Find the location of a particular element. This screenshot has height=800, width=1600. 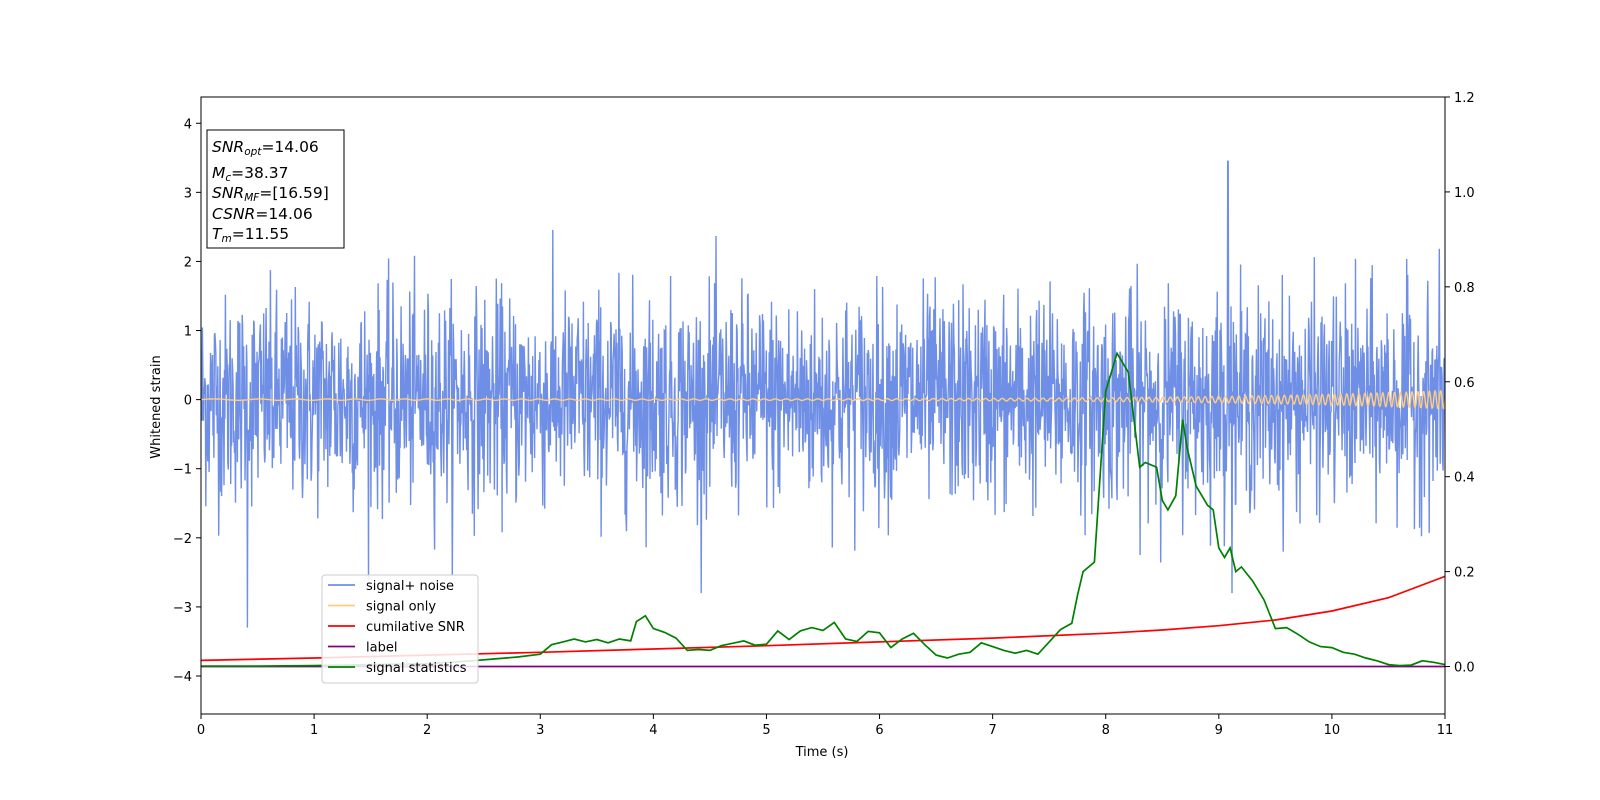

x-tick-label: 3 is located at coordinates (540, 730).